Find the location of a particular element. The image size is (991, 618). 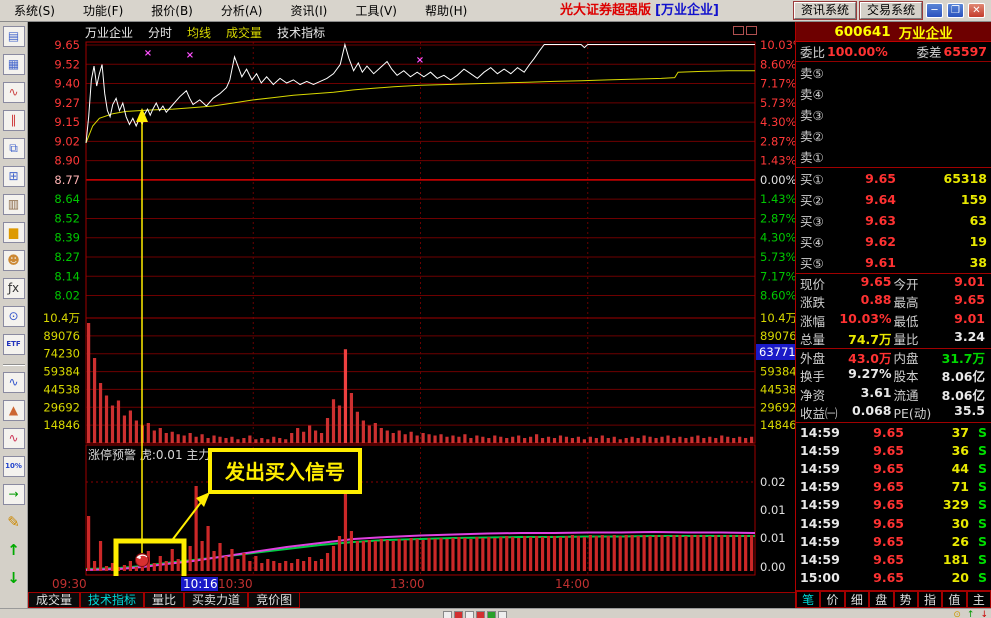

pct-axis-label: 5.73% is located at coordinates (777, 103).